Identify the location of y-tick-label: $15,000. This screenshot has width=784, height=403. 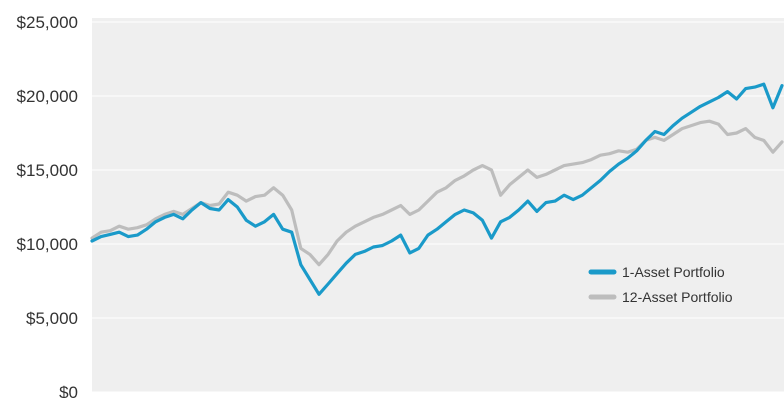
(47, 170).